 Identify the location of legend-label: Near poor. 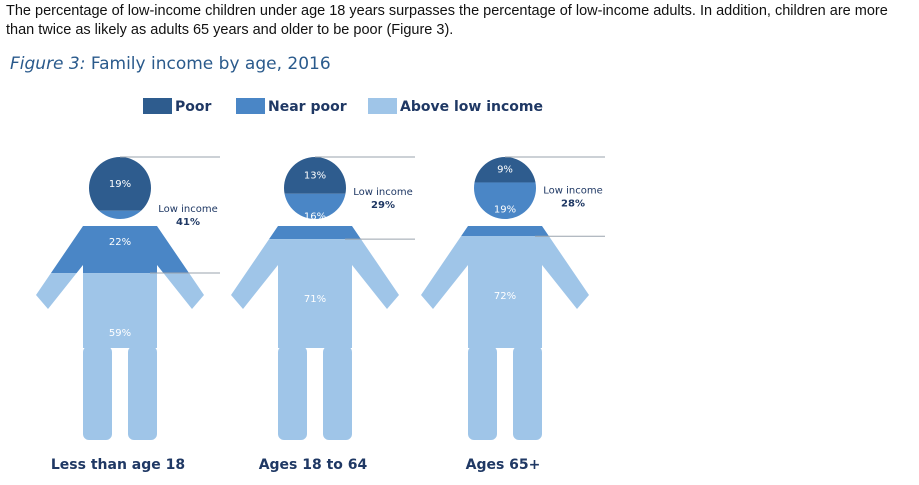
(307, 107).